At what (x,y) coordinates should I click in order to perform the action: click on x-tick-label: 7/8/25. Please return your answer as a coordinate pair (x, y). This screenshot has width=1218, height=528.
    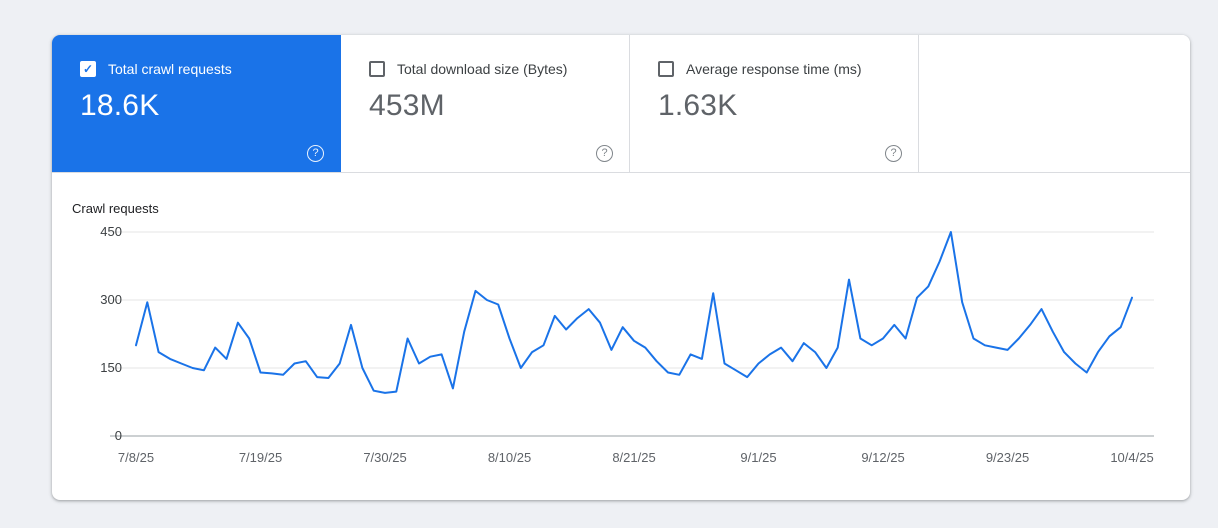
    Looking at the image, I should click on (136, 457).